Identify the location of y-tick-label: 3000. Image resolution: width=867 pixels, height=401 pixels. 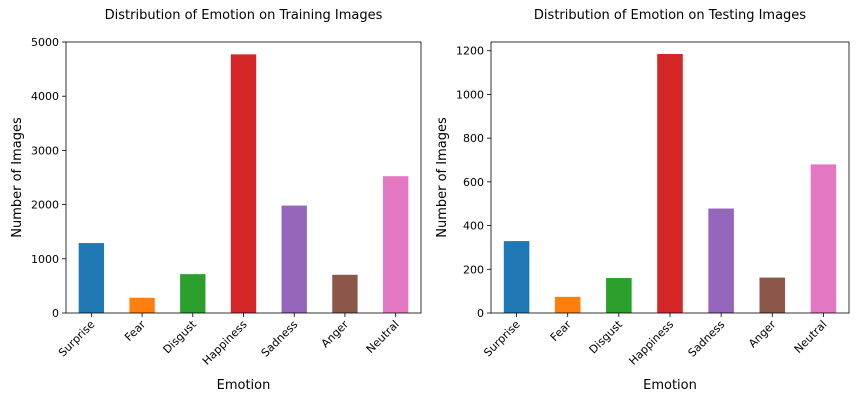
(45, 150).